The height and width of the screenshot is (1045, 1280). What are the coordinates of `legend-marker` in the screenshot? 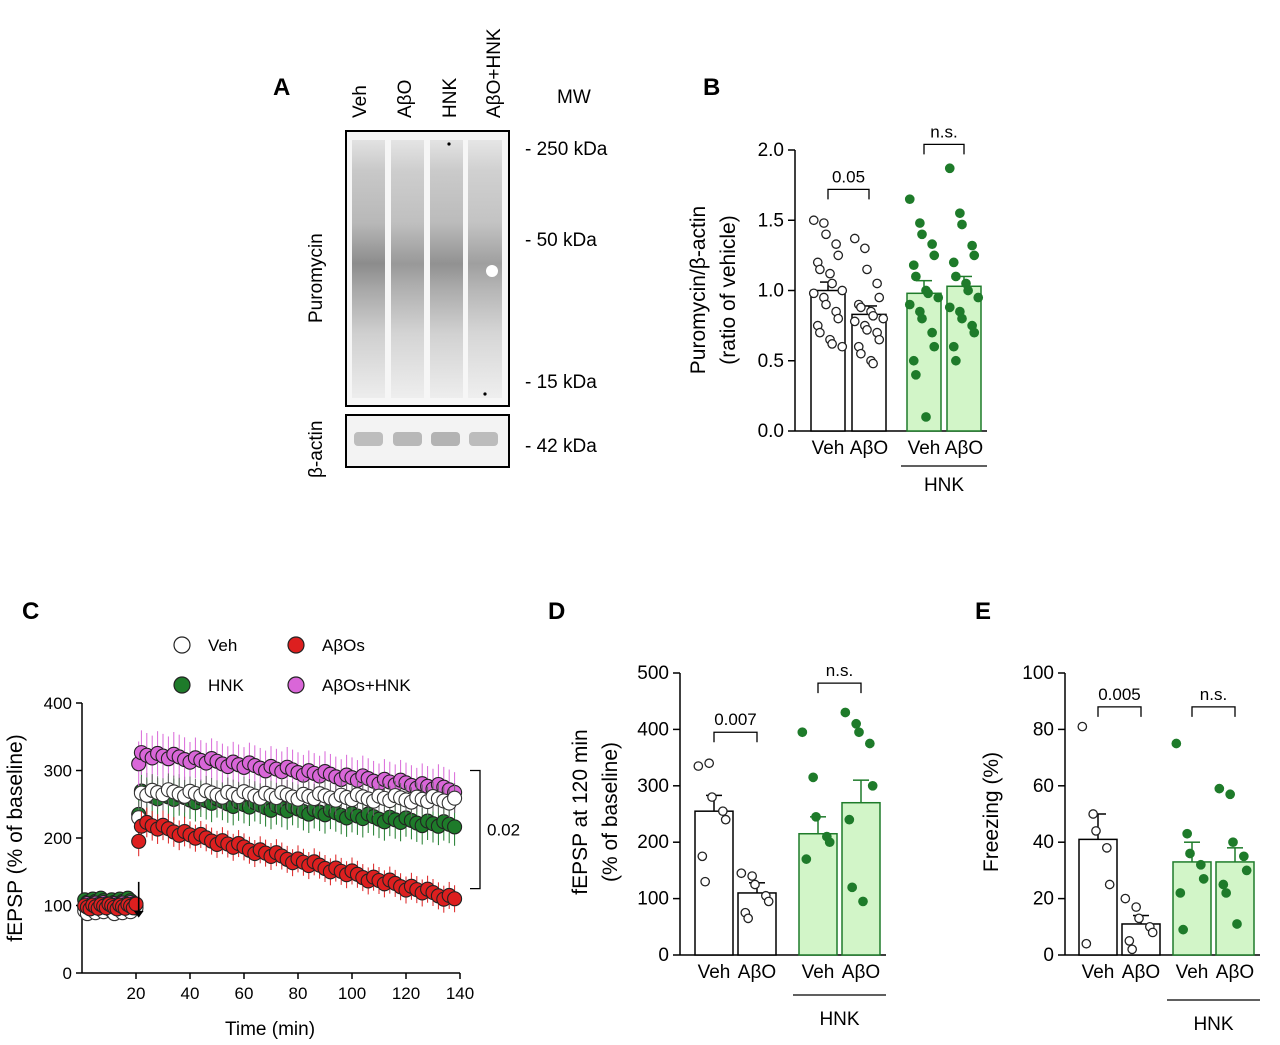 It's located at (182, 685).